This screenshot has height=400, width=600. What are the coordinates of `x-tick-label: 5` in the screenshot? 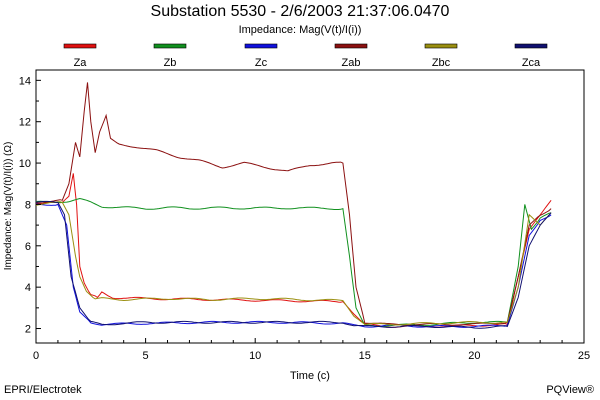 It's located at (146, 356).